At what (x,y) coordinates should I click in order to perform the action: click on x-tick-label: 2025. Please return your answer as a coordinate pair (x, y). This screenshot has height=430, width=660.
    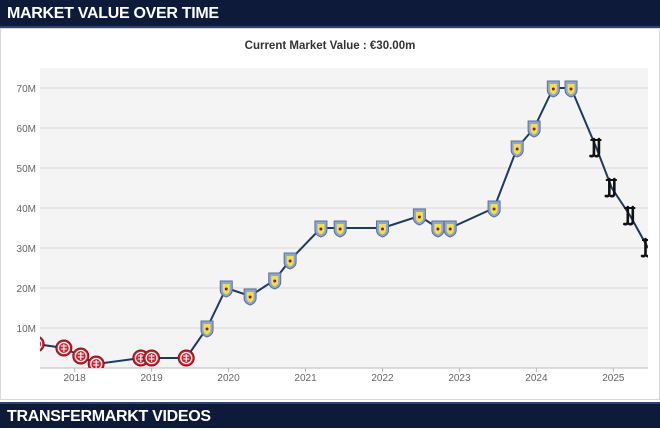
    Looking at the image, I should click on (613, 378).